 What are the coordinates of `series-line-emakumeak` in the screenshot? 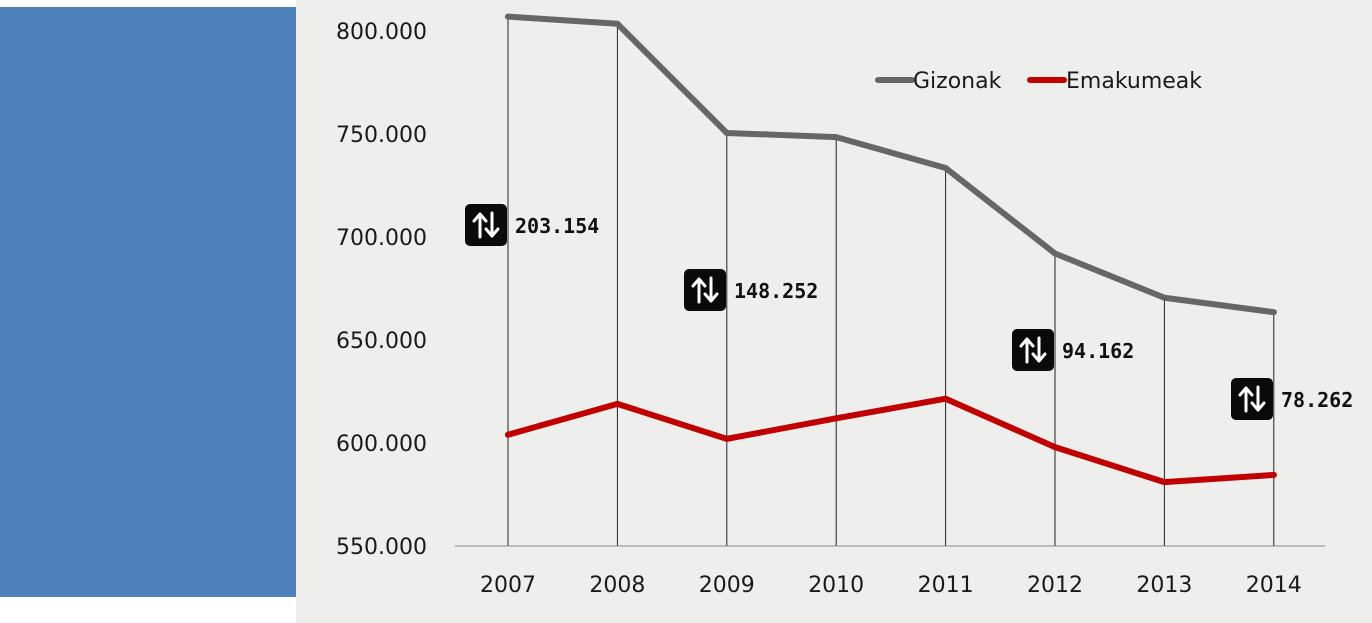 It's located at (891, 440).